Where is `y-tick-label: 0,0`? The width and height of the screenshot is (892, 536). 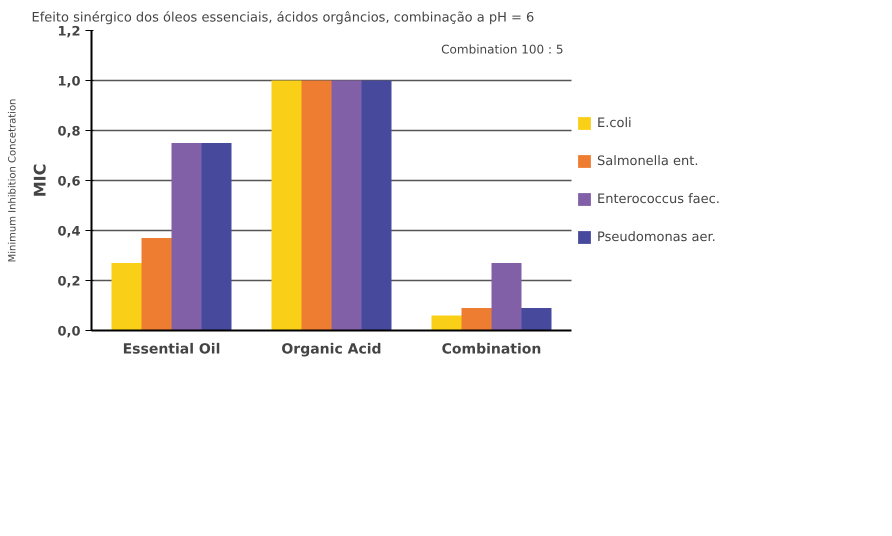
y-tick-label: 0,0 is located at coordinates (68, 332).